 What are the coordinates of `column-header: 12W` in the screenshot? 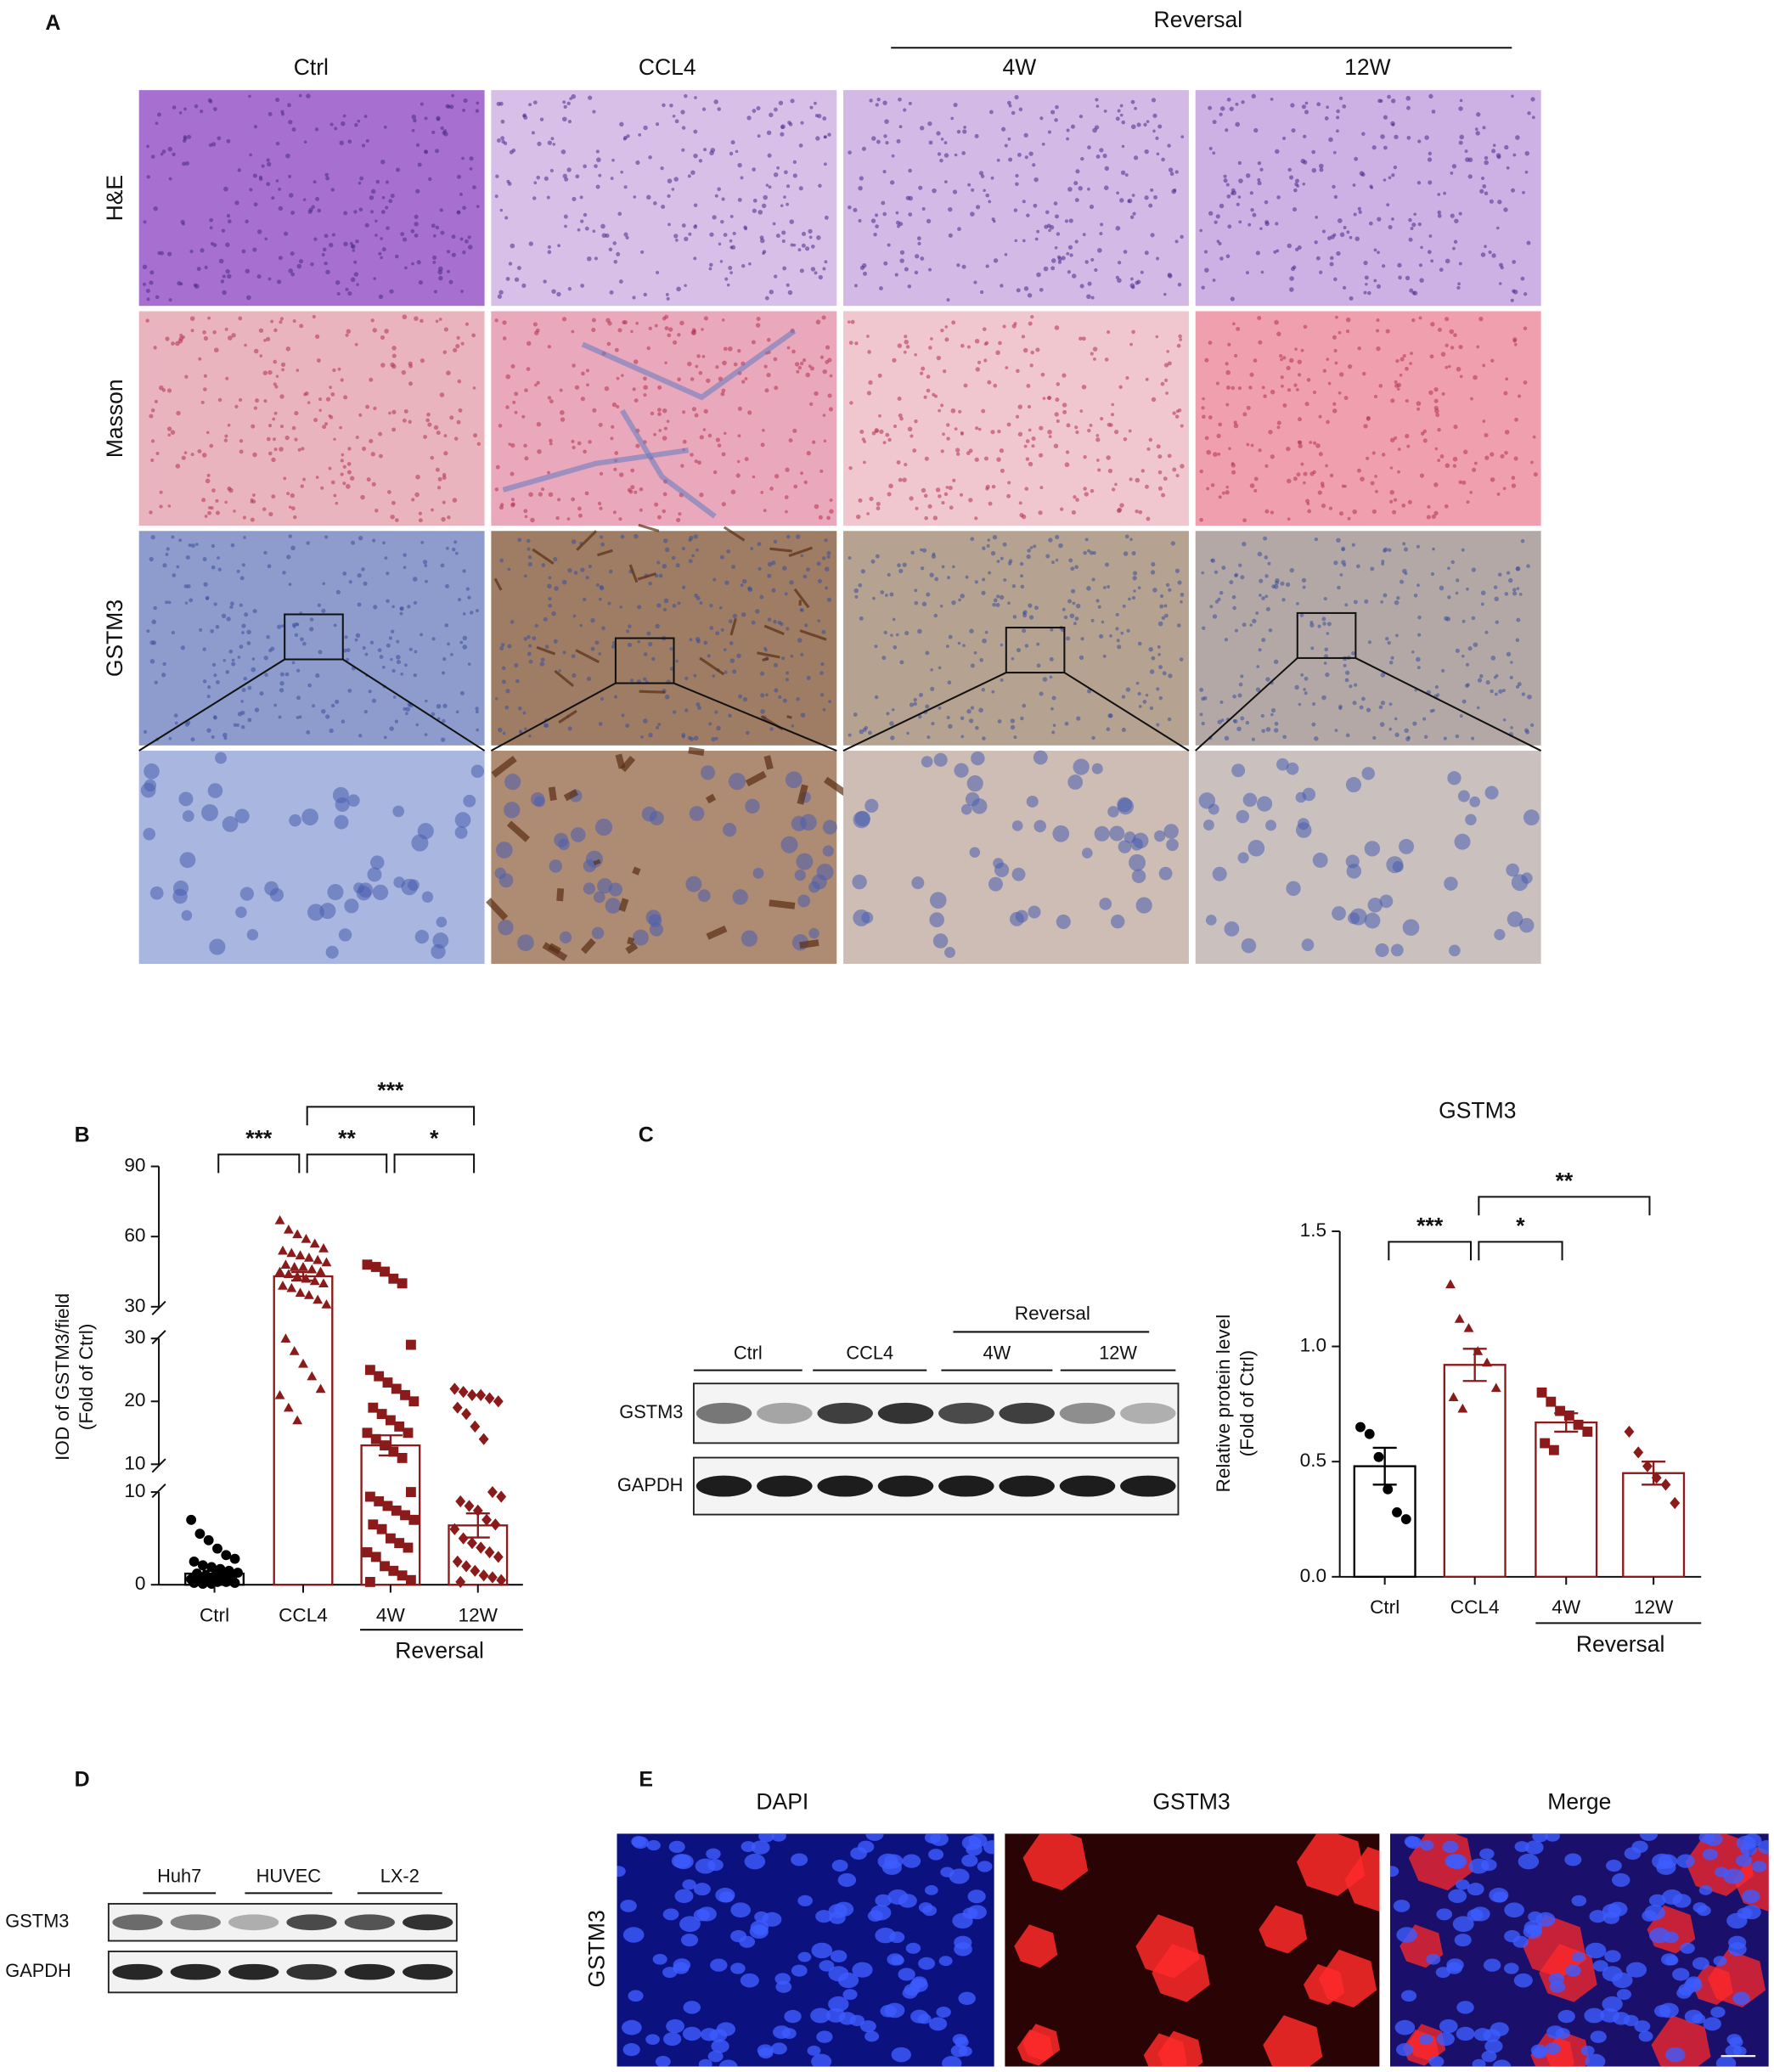 It's located at (1367, 67).